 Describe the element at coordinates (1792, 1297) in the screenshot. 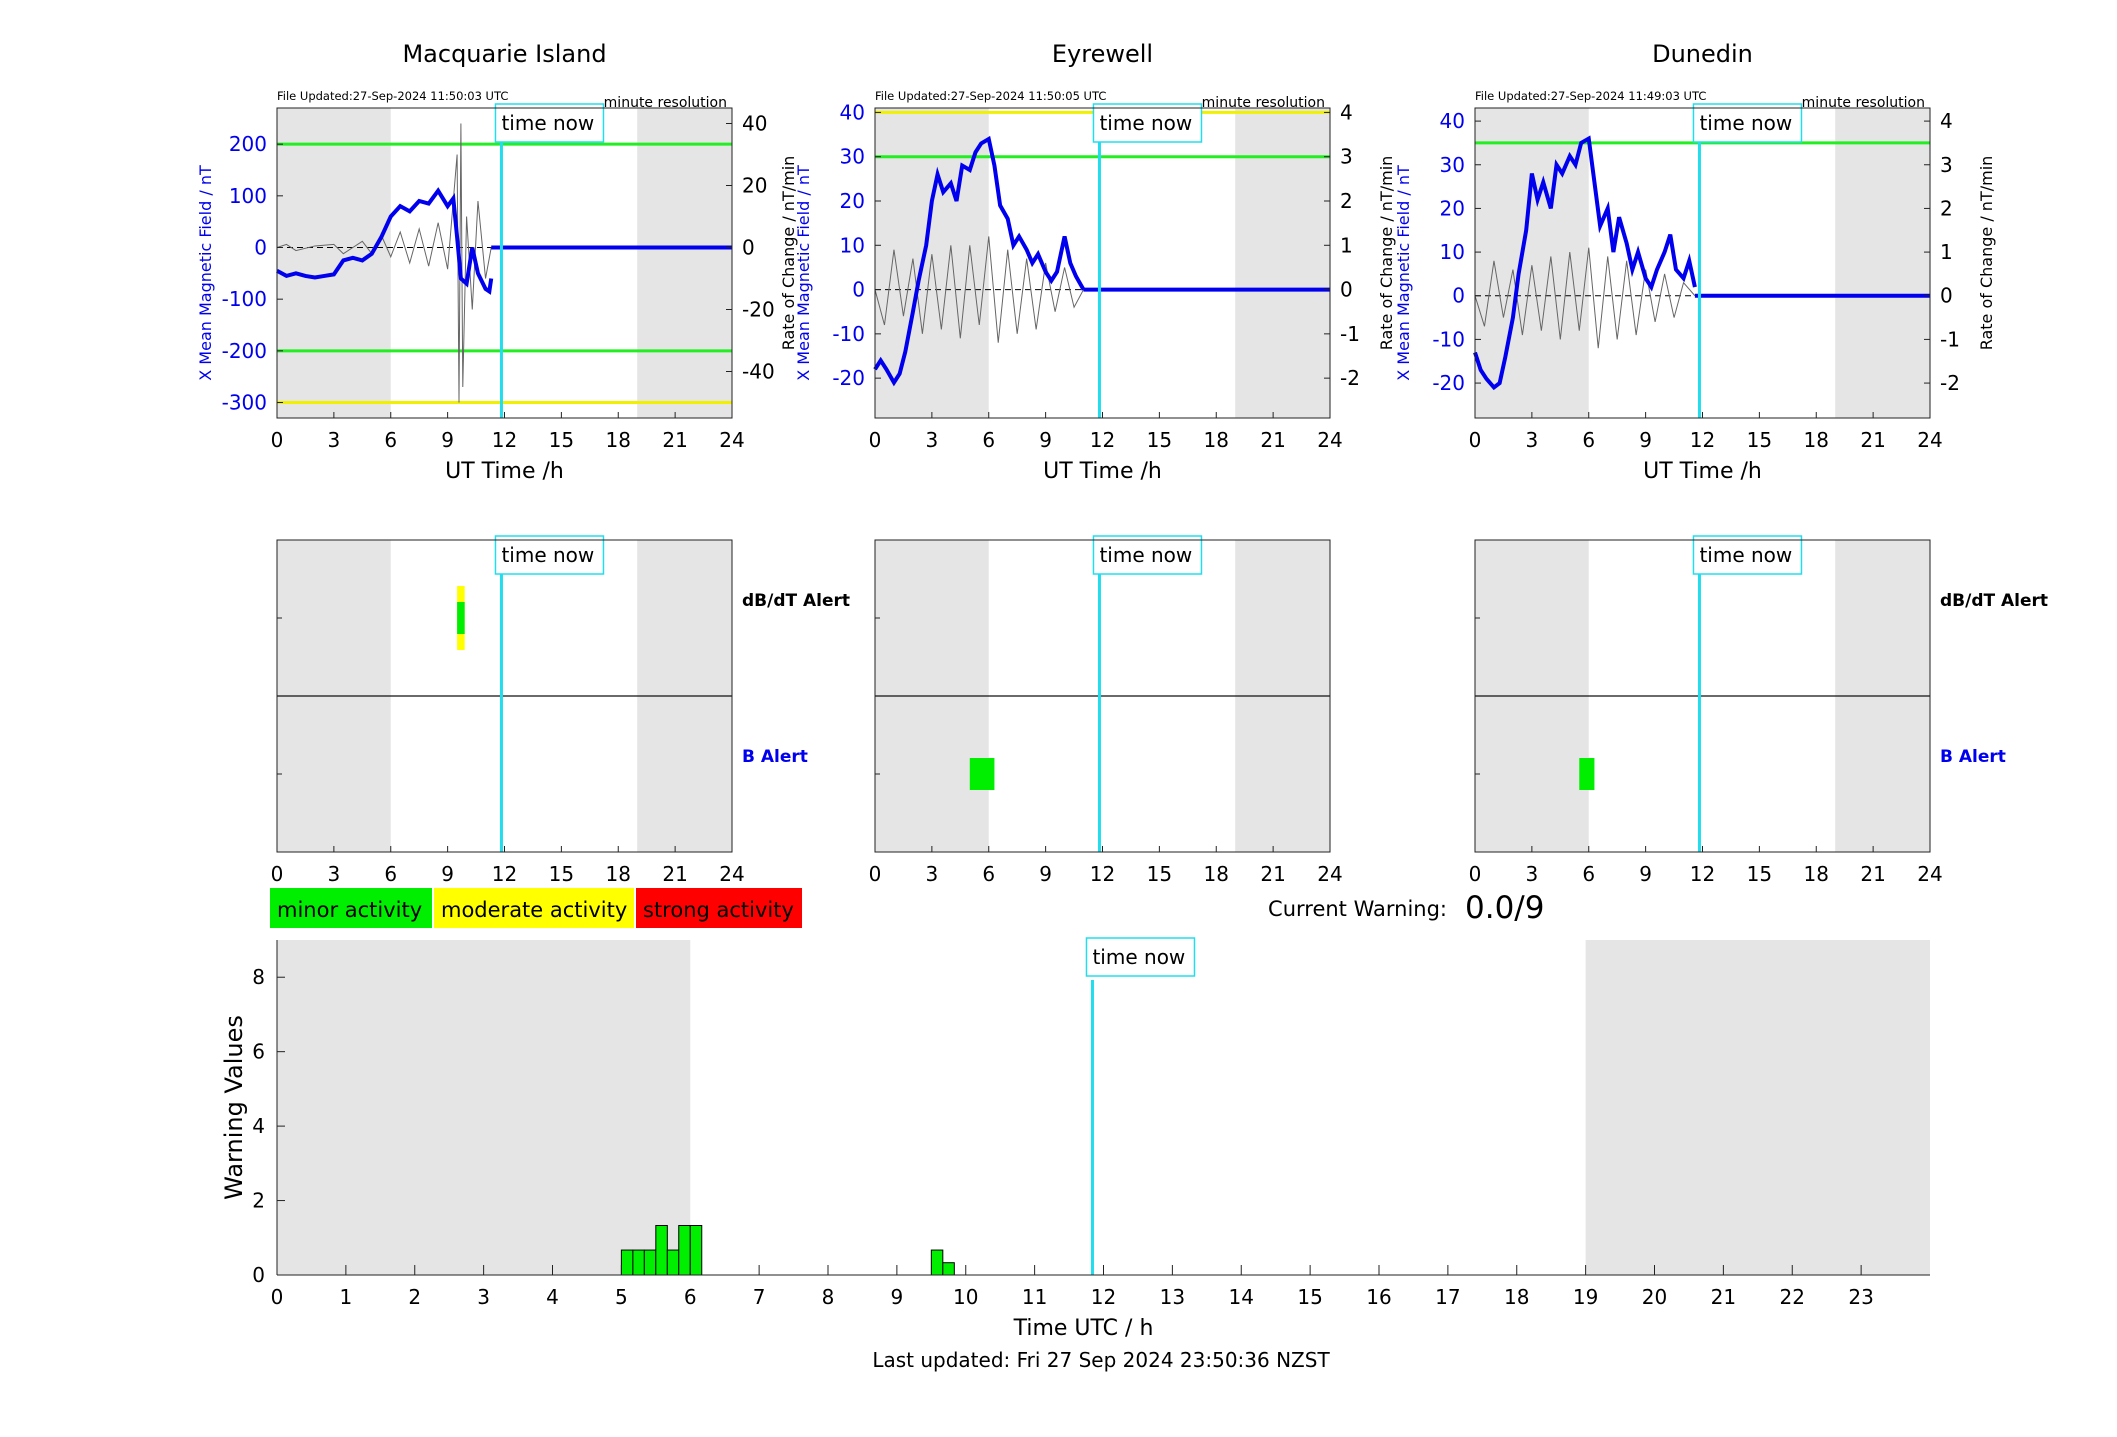

I see `x-tick-label: 22` at that location.